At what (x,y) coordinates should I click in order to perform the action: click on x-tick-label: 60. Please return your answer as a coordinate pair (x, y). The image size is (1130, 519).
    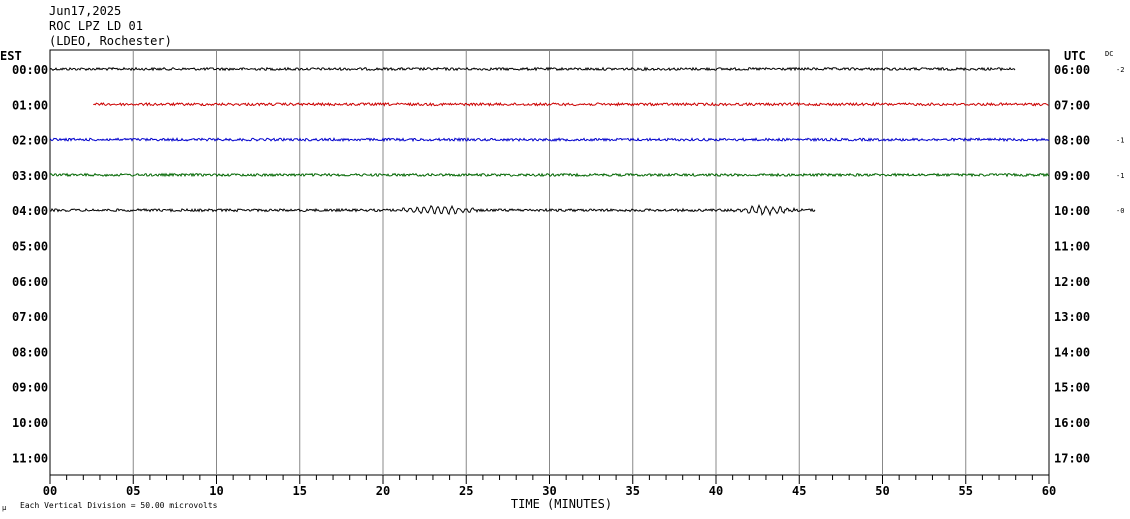
    Looking at the image, I should click on (1049, 491).